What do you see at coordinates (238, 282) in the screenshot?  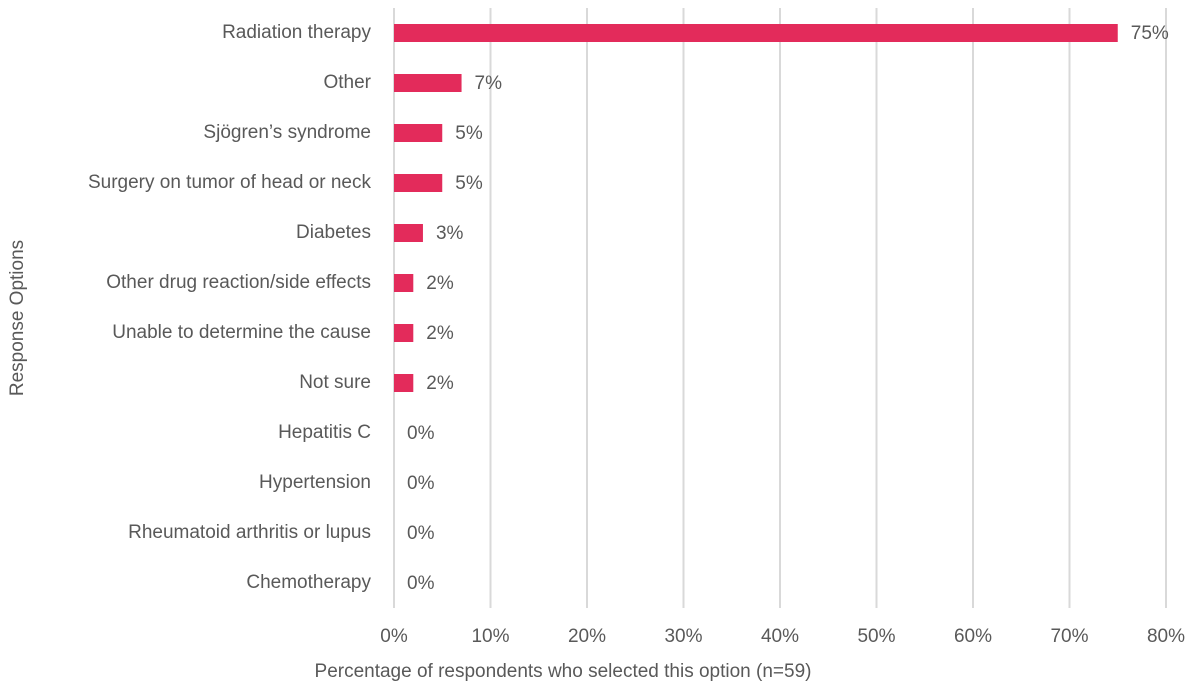 I see `y-tick-label: Other drug reaction/side effects` at bounding box center [238, 282].